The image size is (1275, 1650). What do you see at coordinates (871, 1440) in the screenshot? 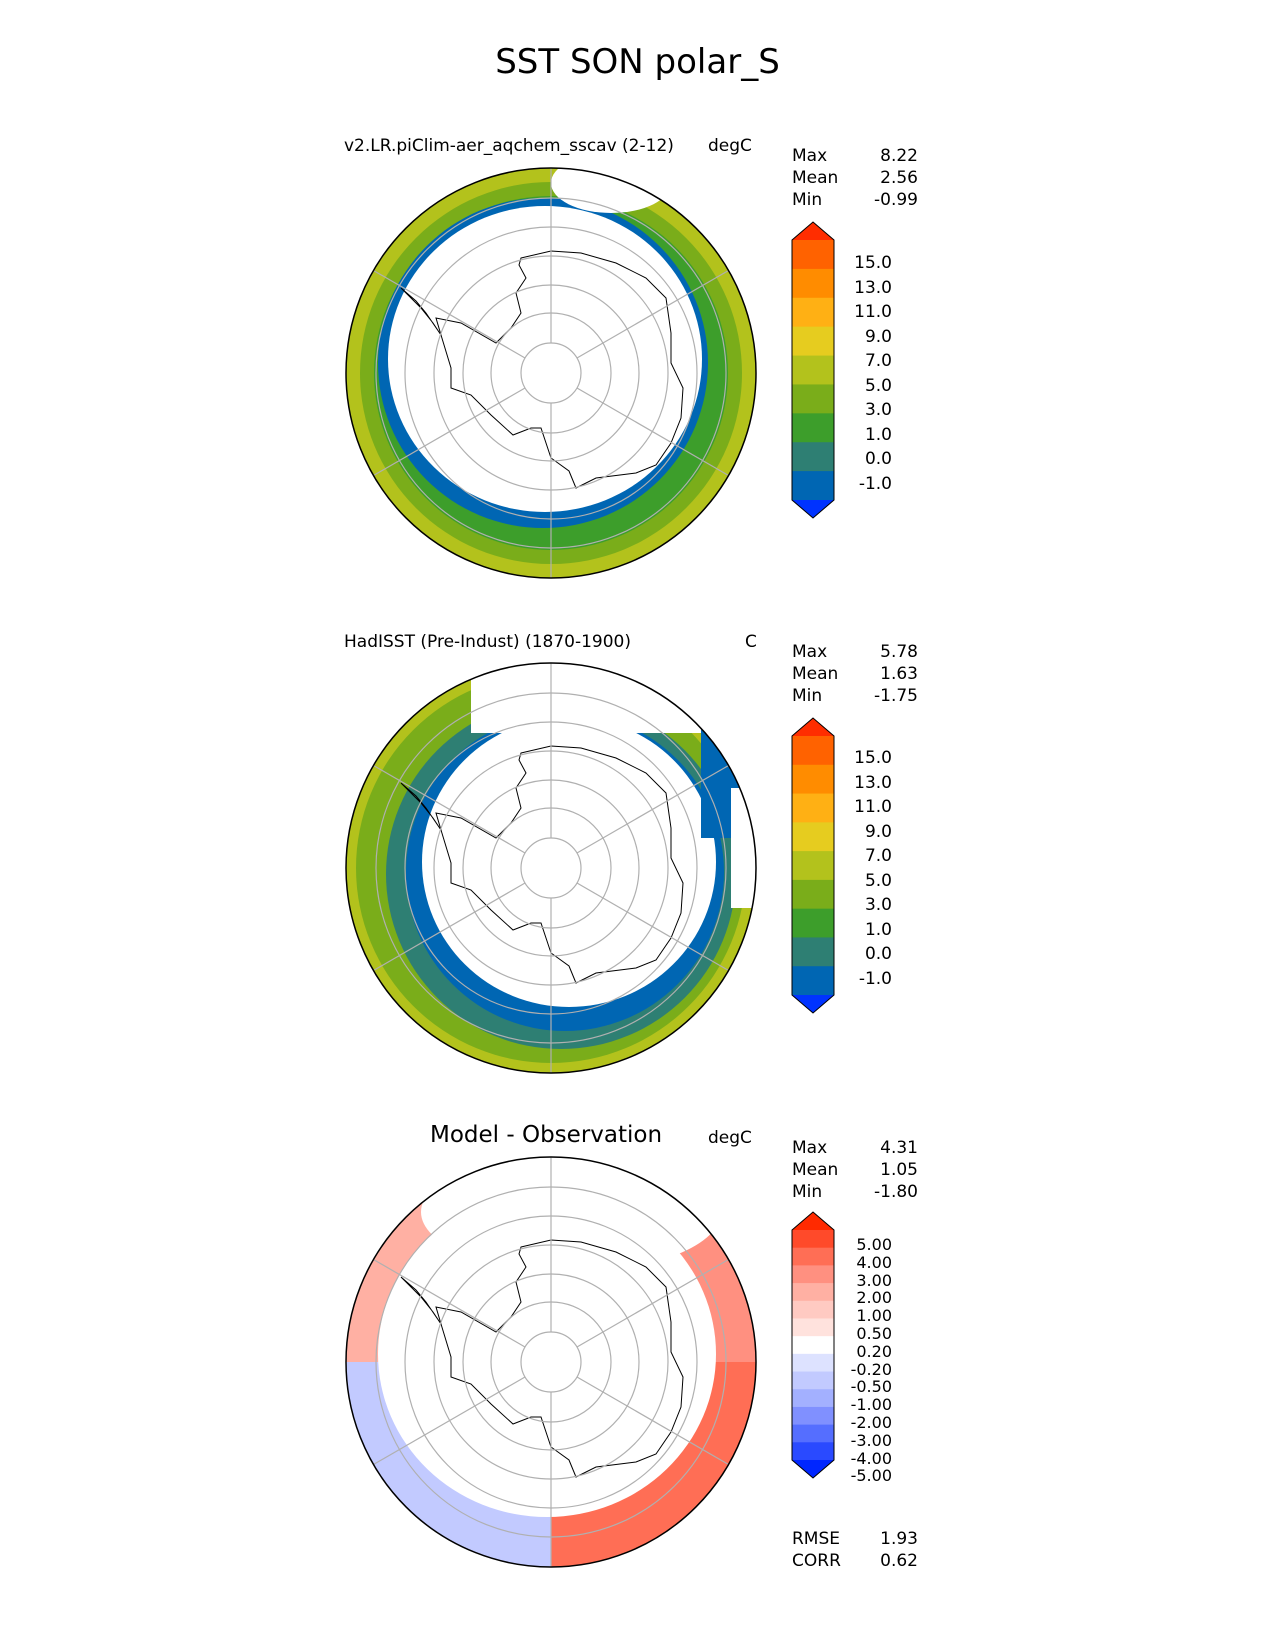
I see `colorbar-tick-label: -3.00` at bounding box center [871, 1440].